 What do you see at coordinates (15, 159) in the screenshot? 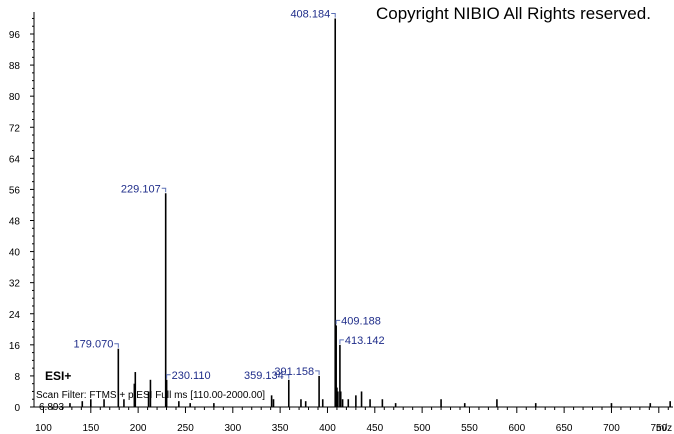
I see `y-tick-label: 64` at bounding box center [15, 159].